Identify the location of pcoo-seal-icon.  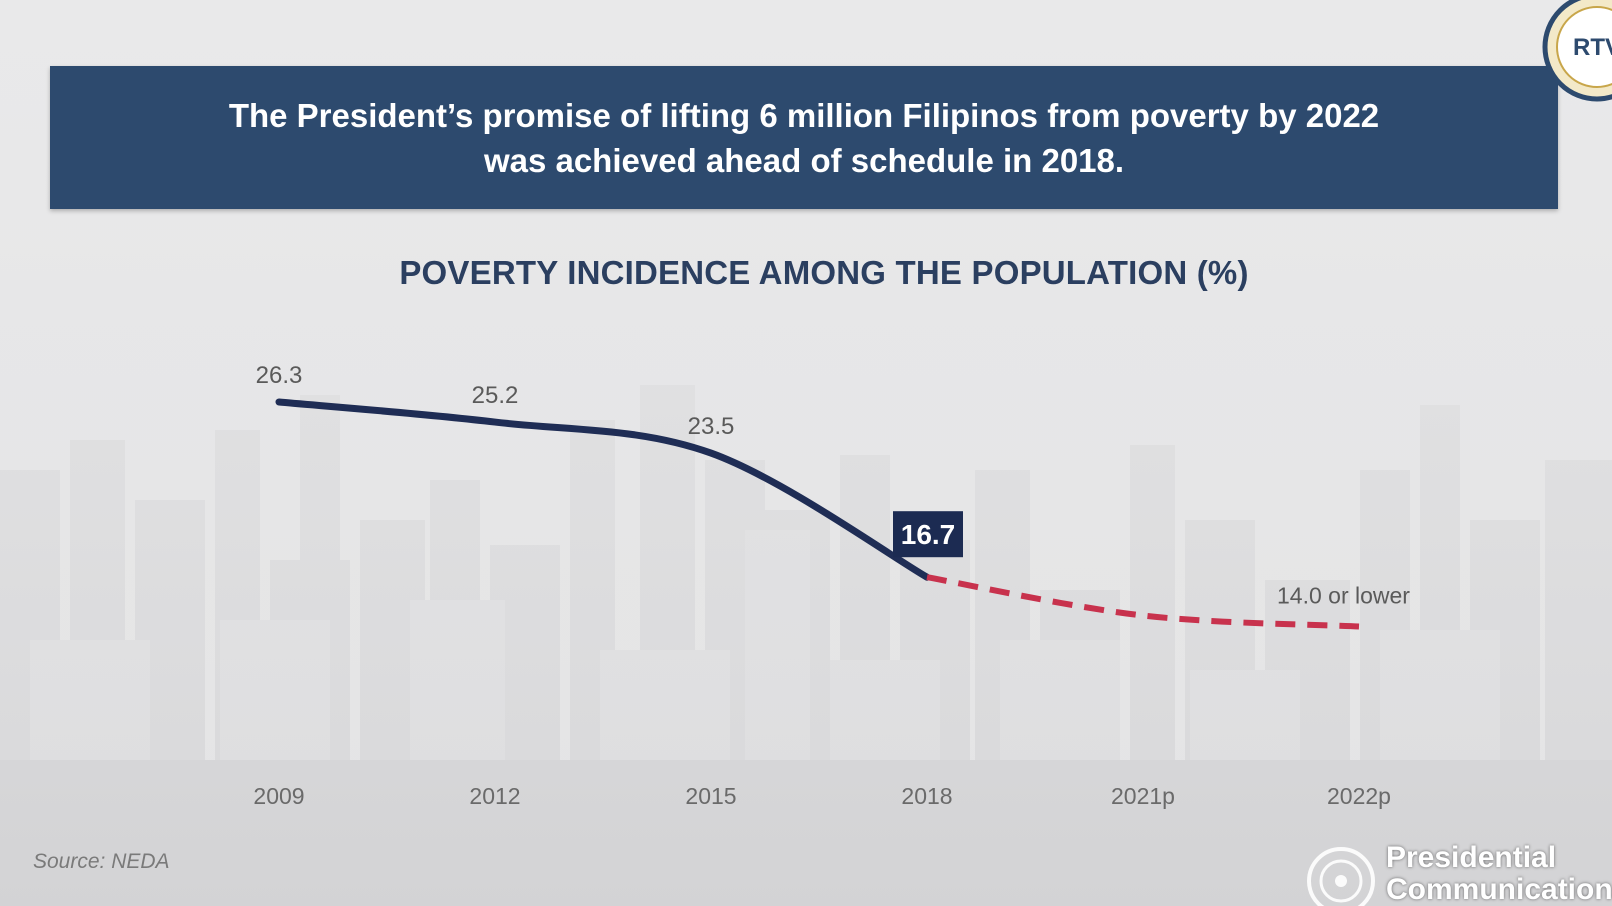
(1341, 876).